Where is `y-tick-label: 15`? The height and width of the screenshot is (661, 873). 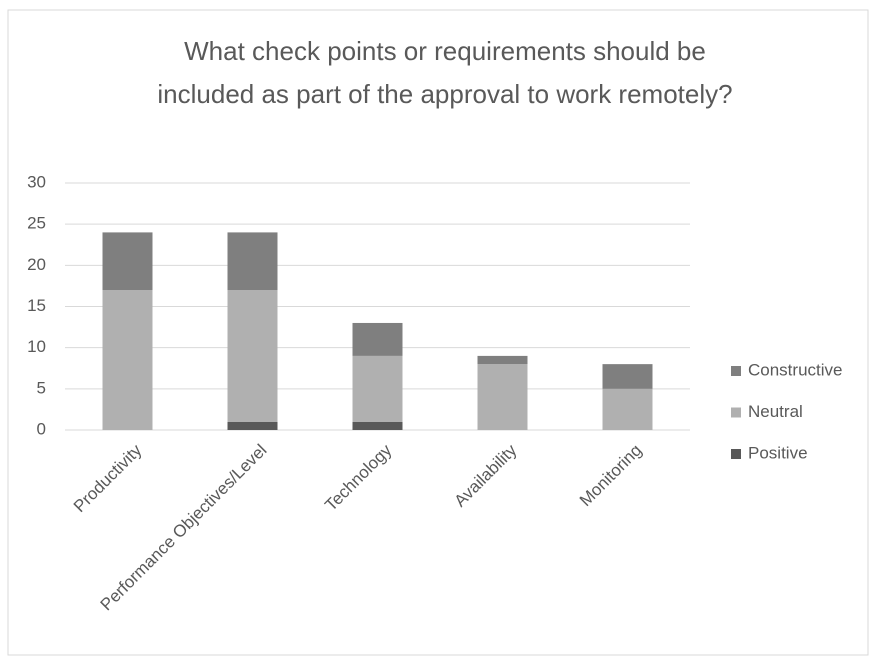
y-tick-label: 15 is located at coordinates (36, 305).